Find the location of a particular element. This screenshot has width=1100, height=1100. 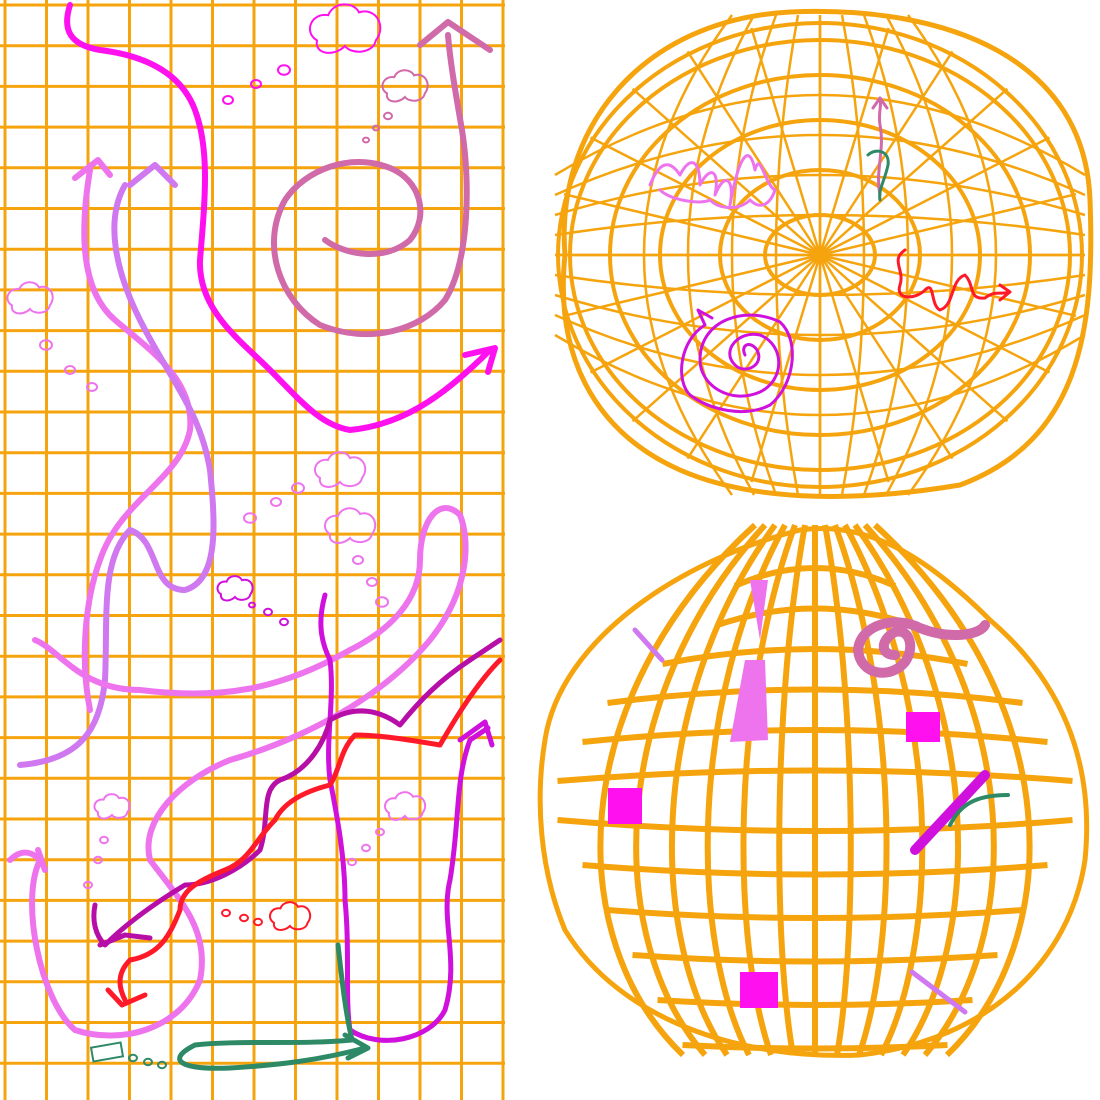

top-mauve-arrow is located at coordinates (880, 146).